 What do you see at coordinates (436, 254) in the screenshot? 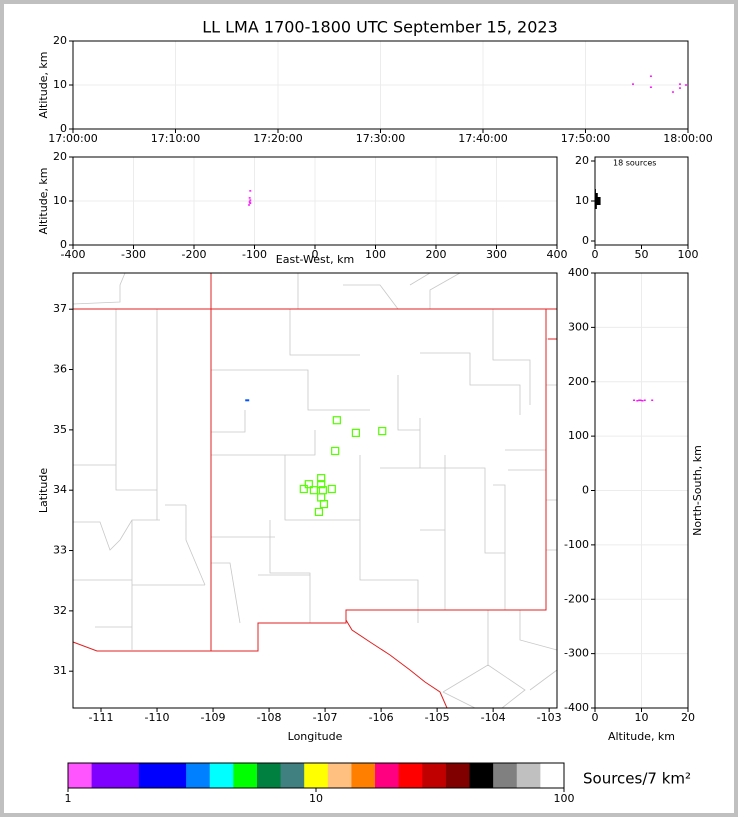
I see `x-tick-label: 200` at bounding box center [436, 254].